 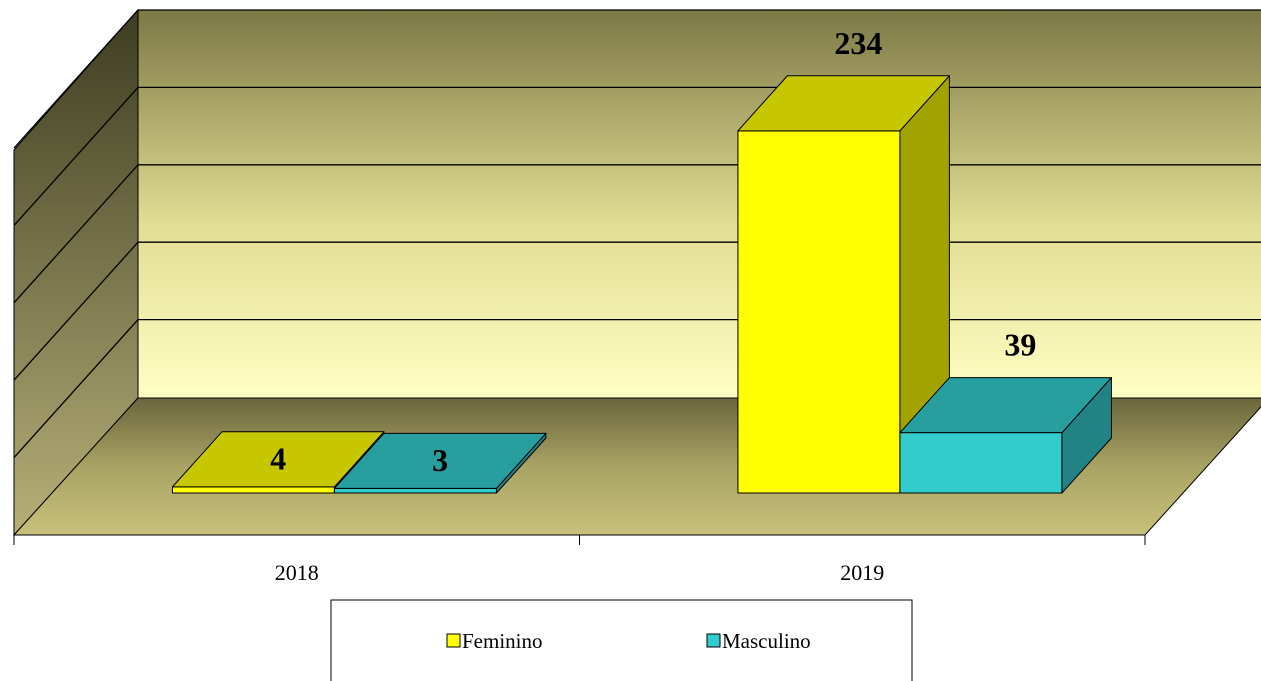 What do you see at coordinates (766, 641) in the screenshot?
I see `legend-label: Masculino` at bounding box center [766, 641].